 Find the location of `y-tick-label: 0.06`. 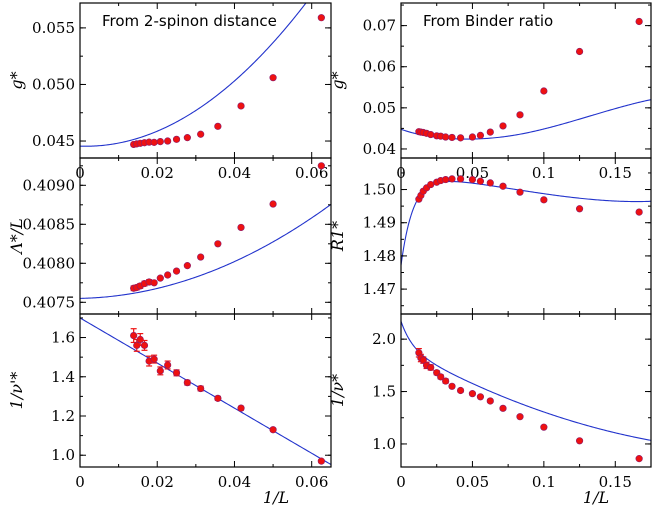

y-tick-label: 0.06 is located at coordinates (379, 67).